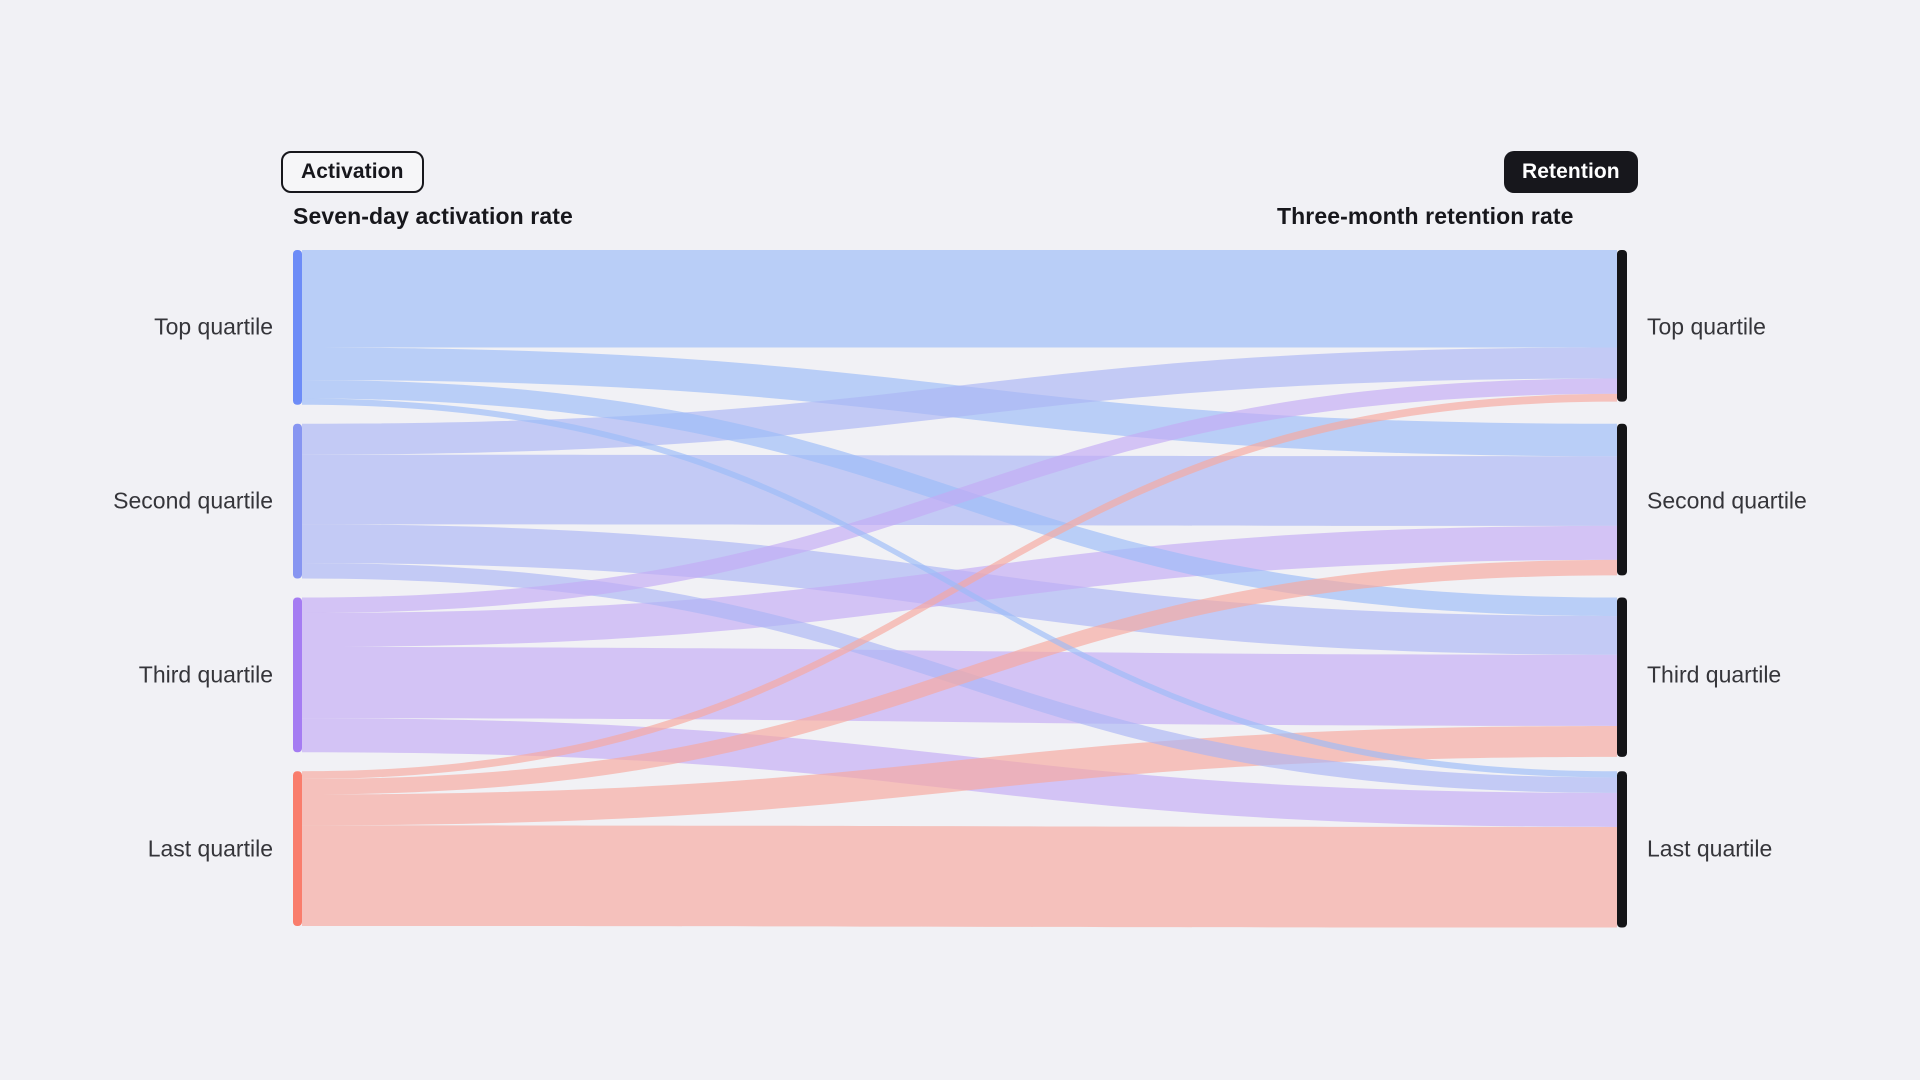  I want to click on left-node-label-top-quartile: Top quartile, so click(213, 326).